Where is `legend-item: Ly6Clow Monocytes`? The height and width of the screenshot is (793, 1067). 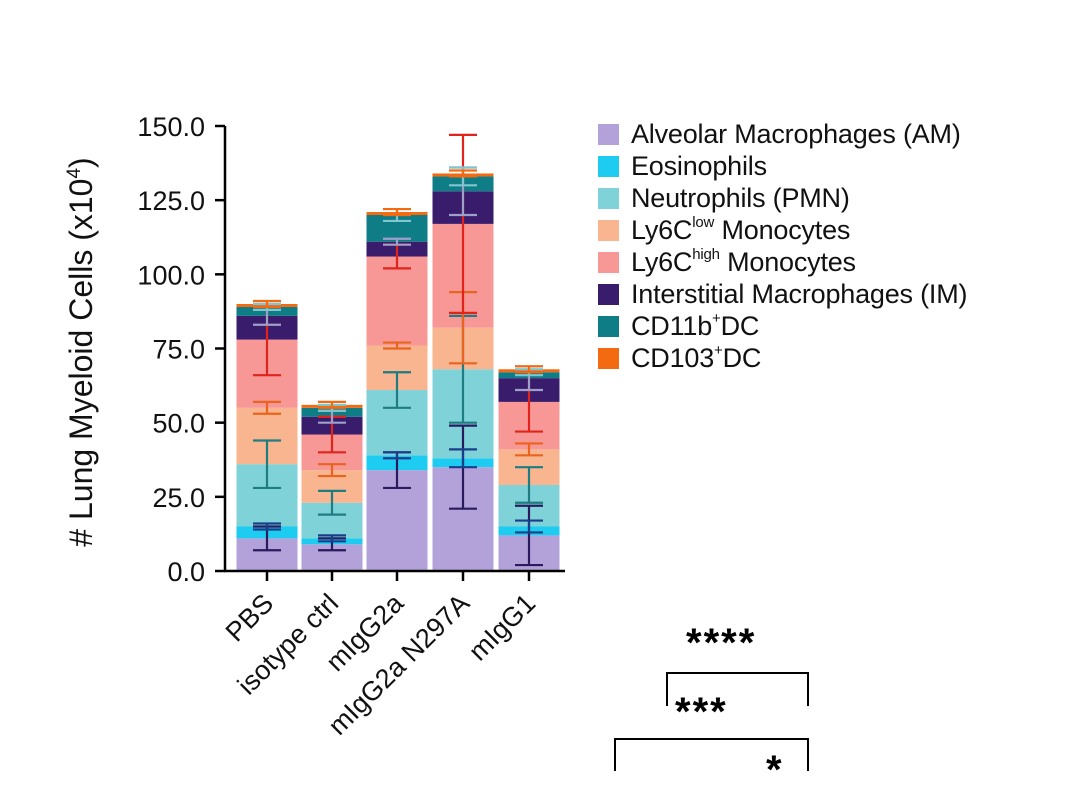 legend-item: Ly6Clow Monocytes is located at coordinates (782, 230).